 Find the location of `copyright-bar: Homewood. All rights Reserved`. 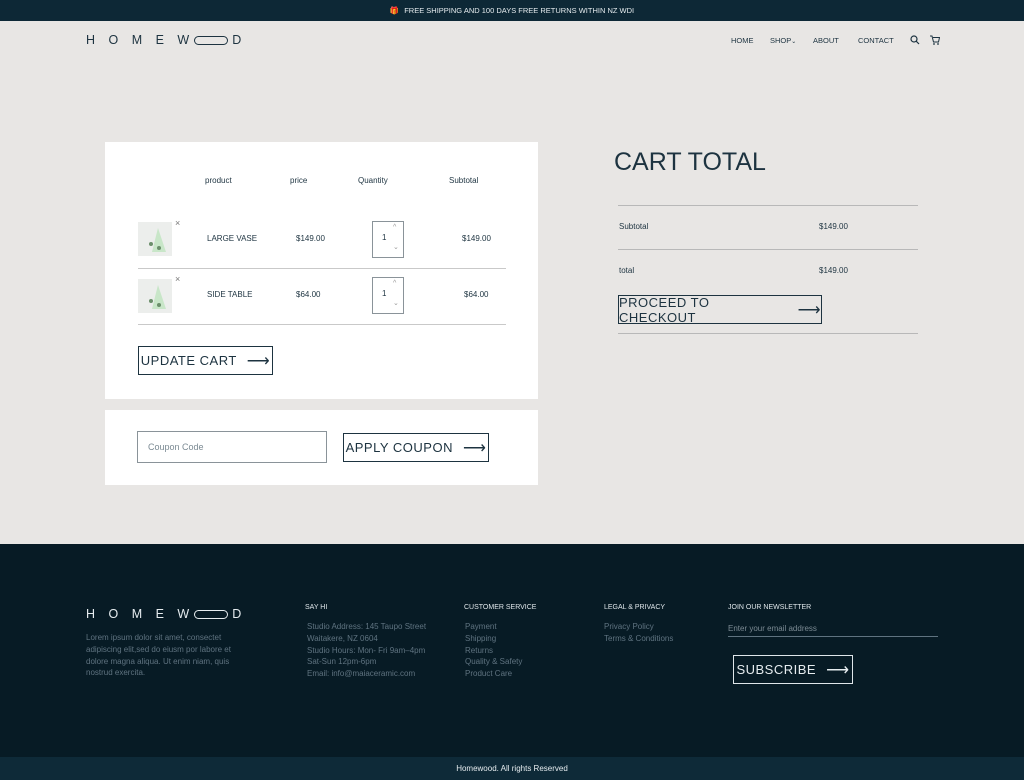

copyright-bar: Homewood. All rights Reserved is located at coordinates (512, 768).